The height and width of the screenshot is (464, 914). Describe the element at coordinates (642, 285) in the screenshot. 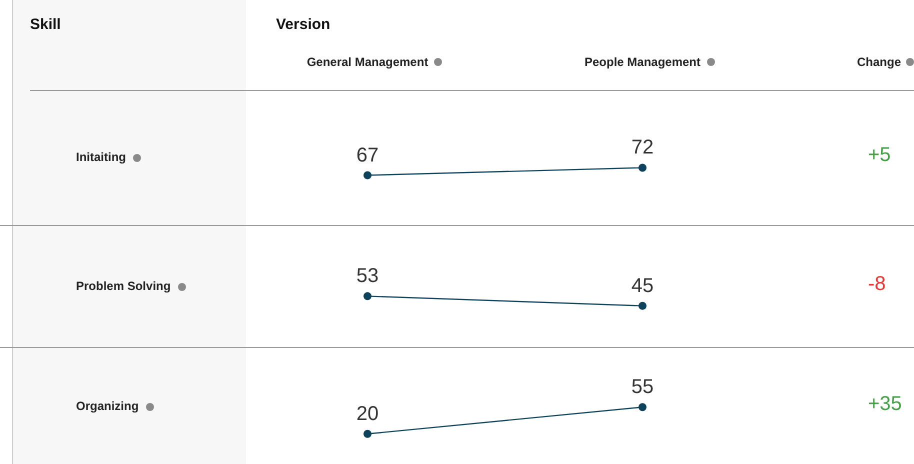

I see `data-label: 45` at that location.